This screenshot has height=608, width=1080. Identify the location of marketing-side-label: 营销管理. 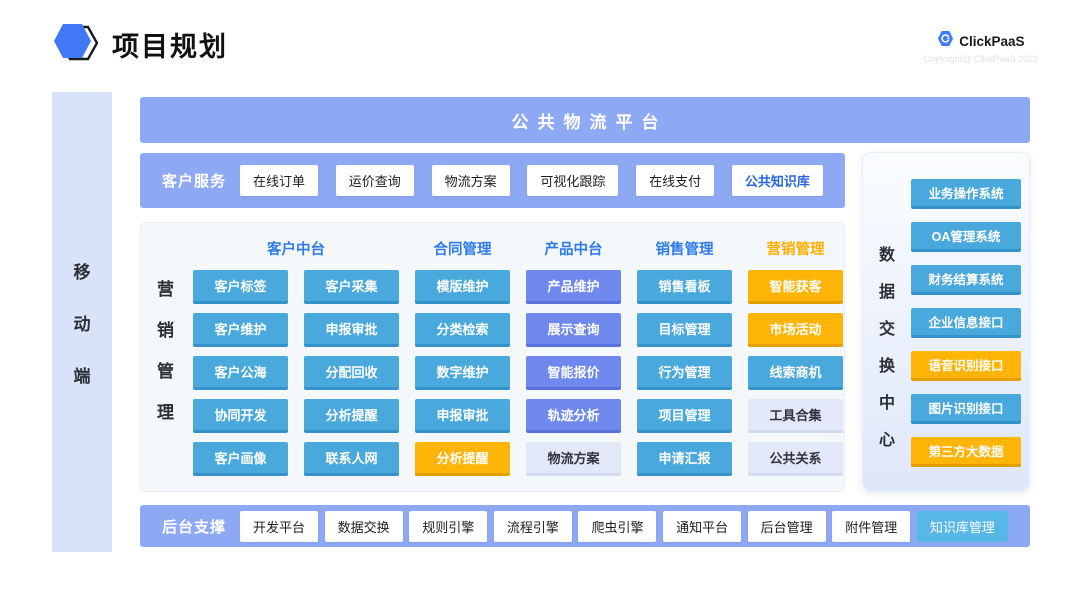
(165, 351).